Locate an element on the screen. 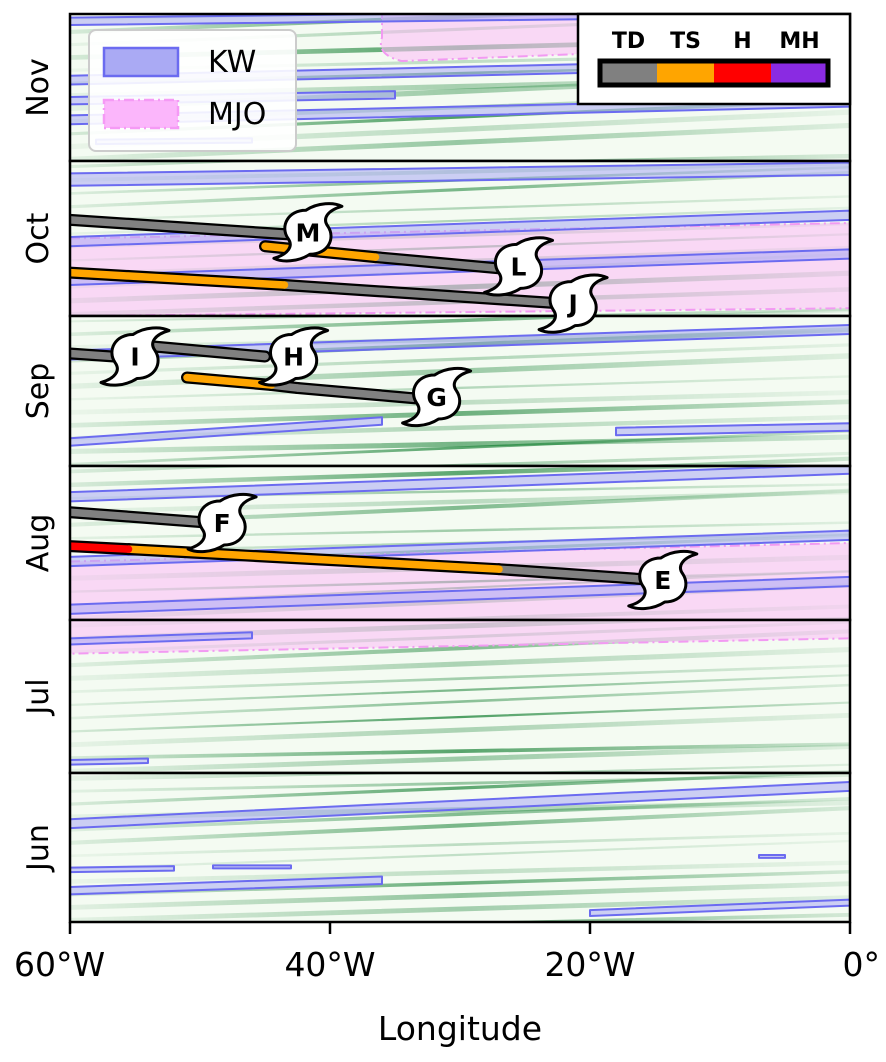 This screenshot has height=1062, width=886. storm-j-marker: J is located at coordinates (573, 303).